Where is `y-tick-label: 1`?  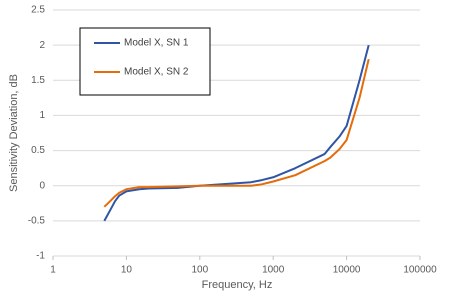 y-tick-label: 1 is located at coordinates (42, 115).